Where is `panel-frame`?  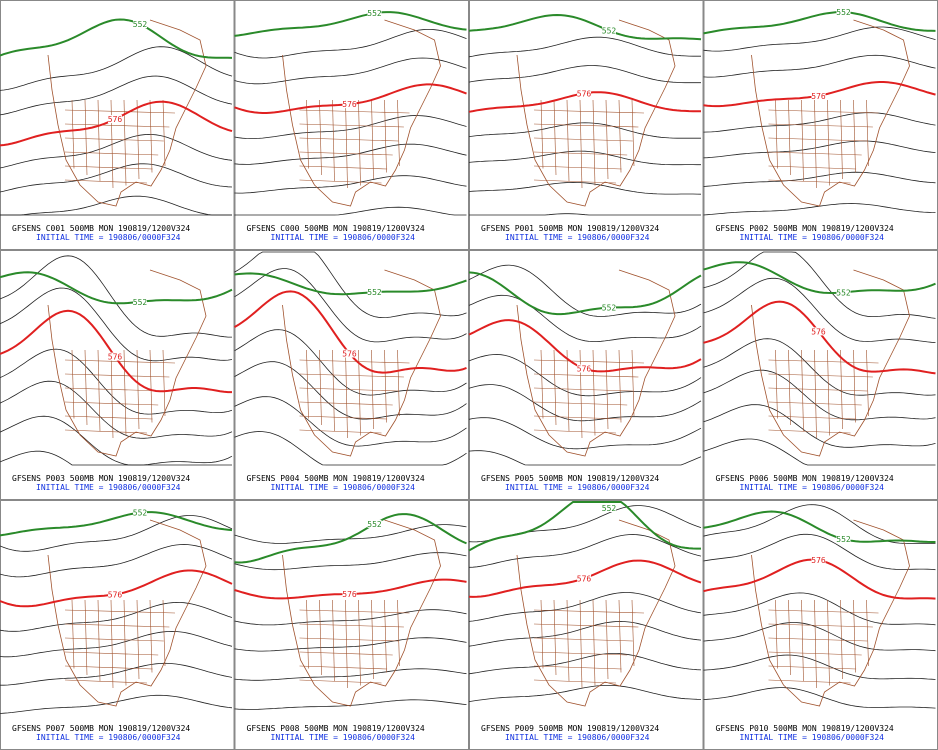
panel-frame is located at coordinates (117, 125).